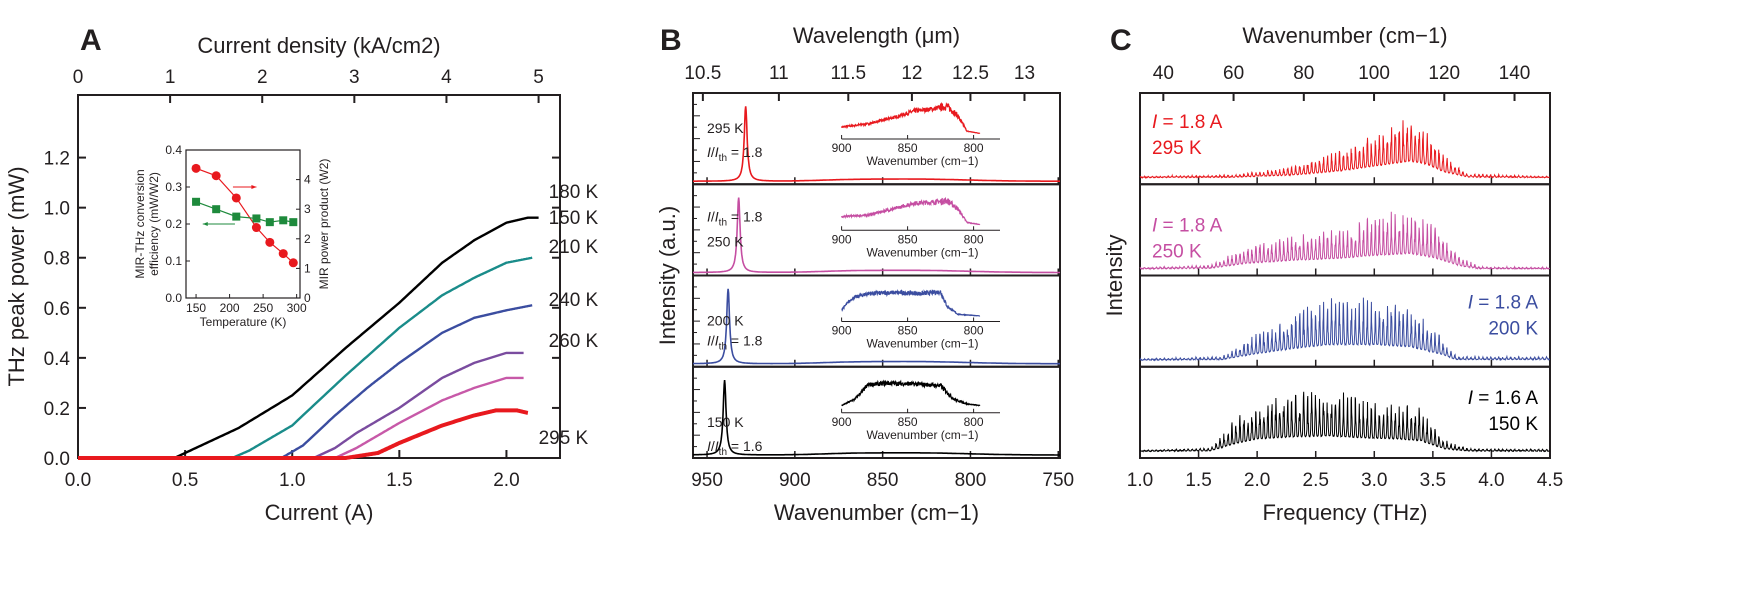 This screenshot has width=1763, height=598. Describe the element at coordinates (307, 268) in the screenshot. I see `inset-y-right-tick-label: 1` at that location.